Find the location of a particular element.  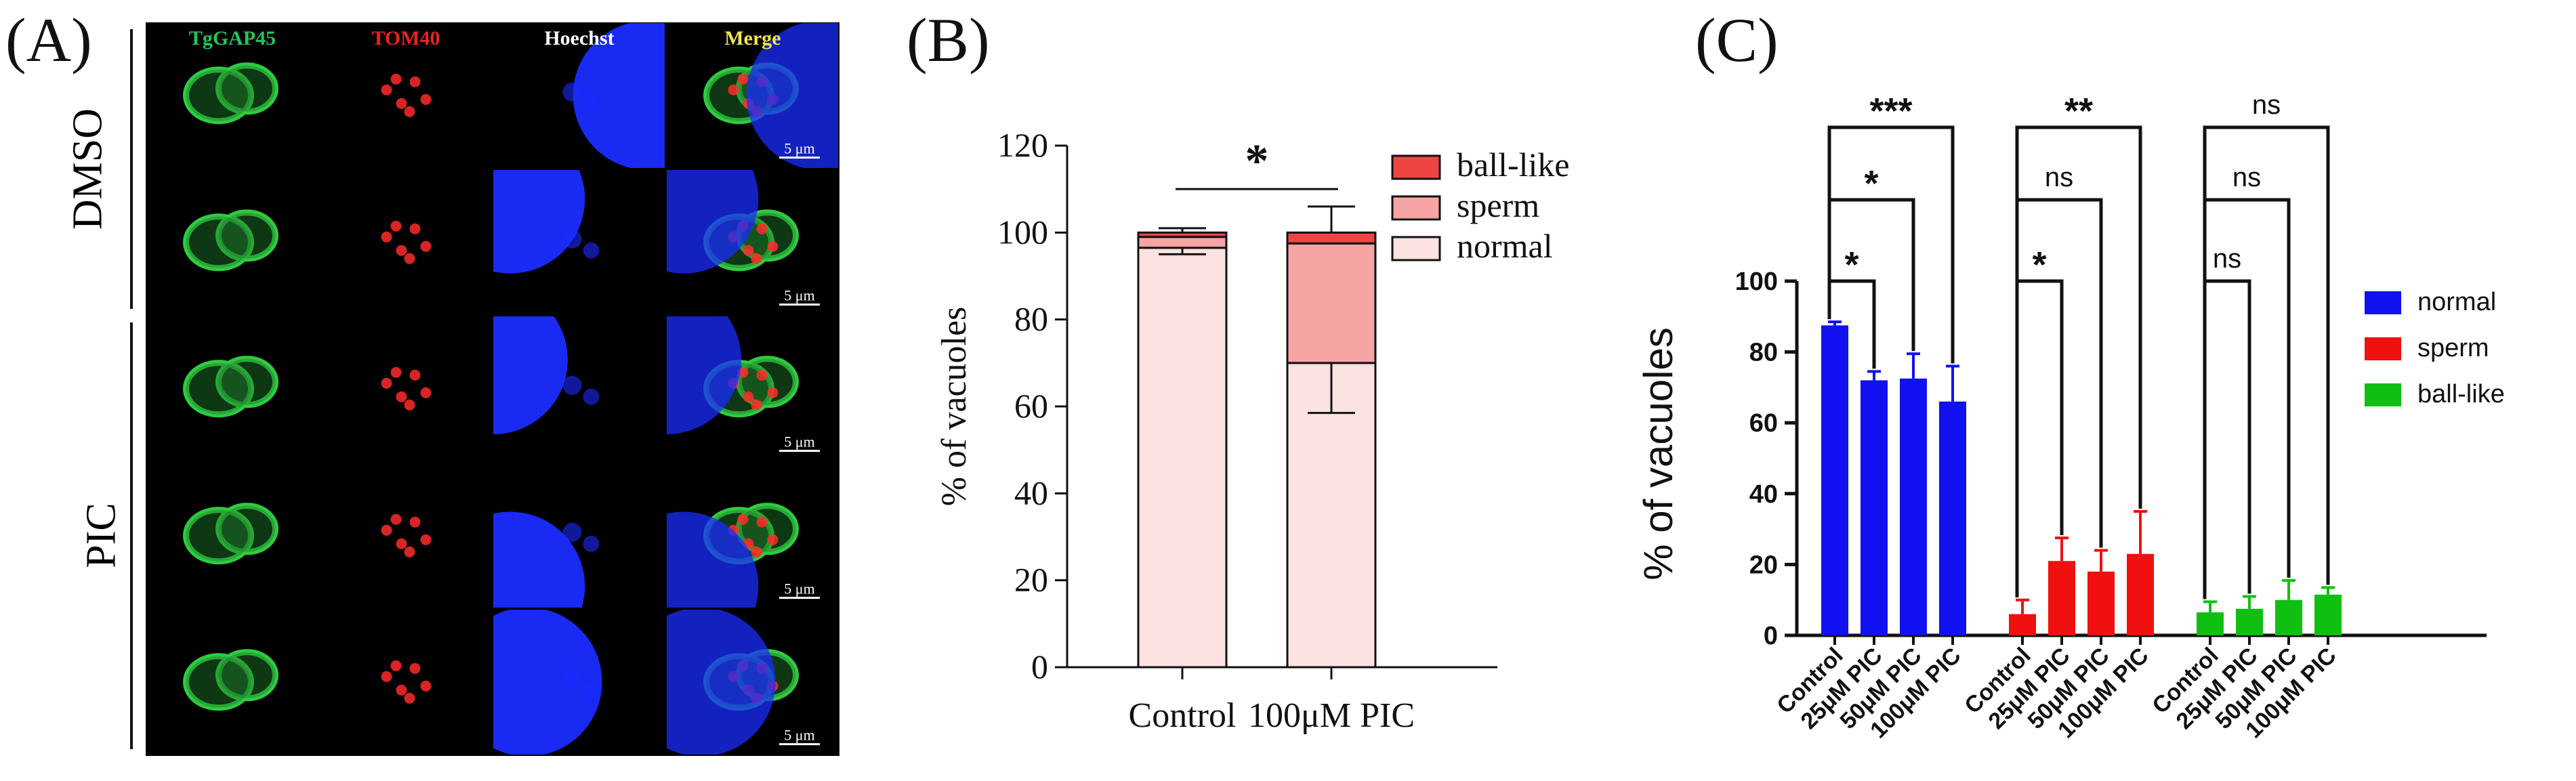

legend-label-ball-like: ball-like is located at coordinates (2461, 394).